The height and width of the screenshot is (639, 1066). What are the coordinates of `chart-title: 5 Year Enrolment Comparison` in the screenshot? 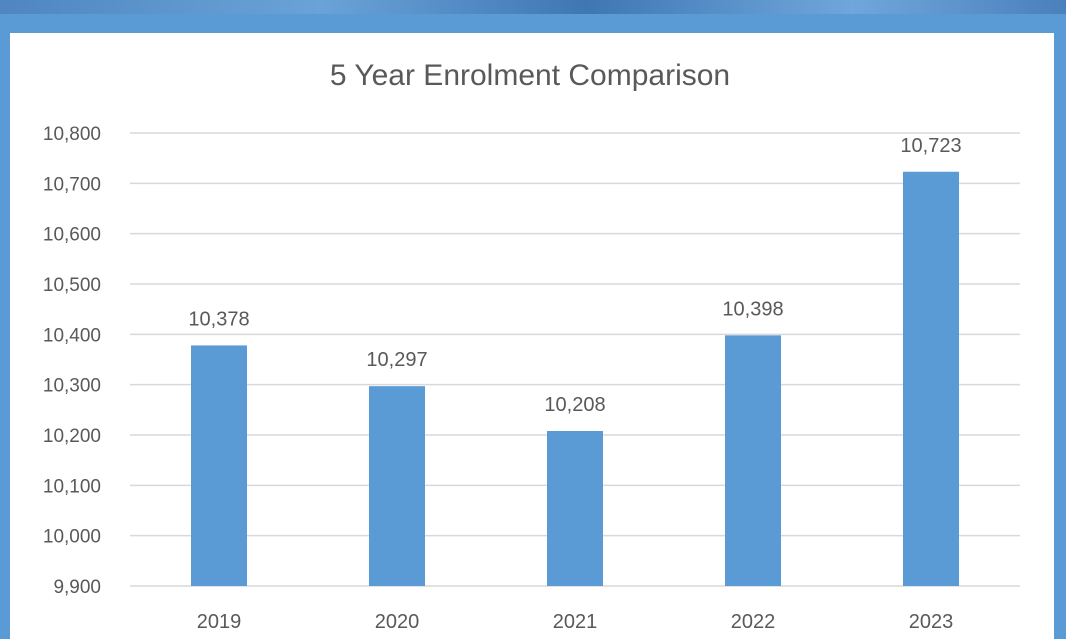 It's located at (530, 75).